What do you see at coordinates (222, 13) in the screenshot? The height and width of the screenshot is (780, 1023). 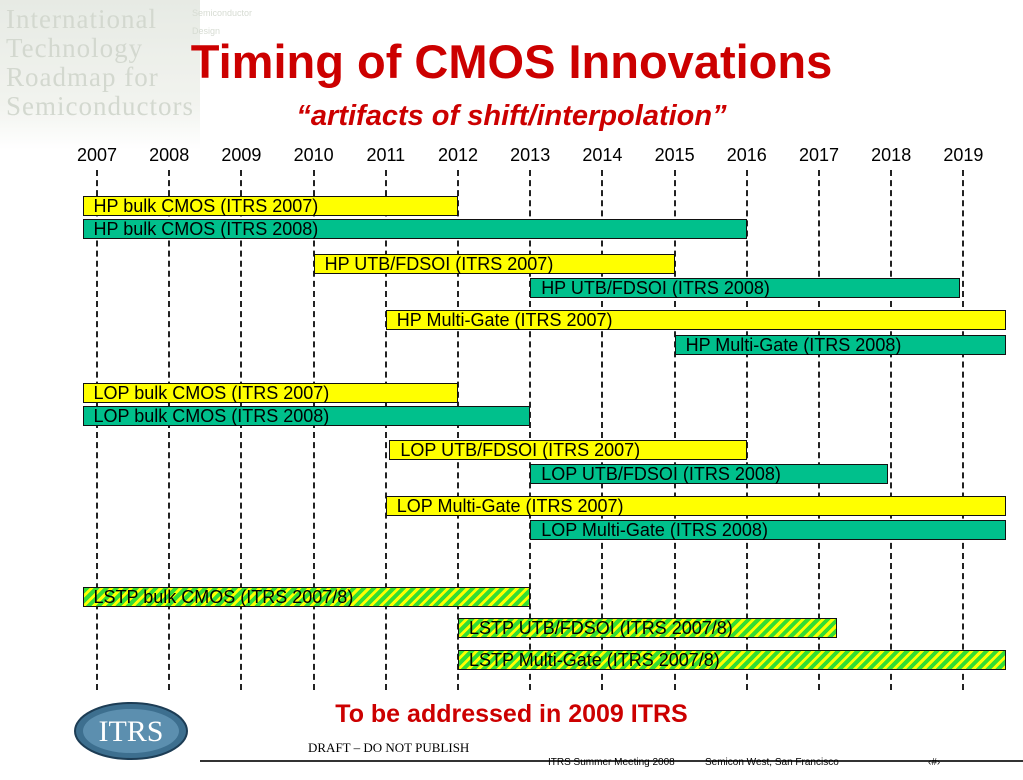 I see `watermark-small-text: Semiconductor` at bounding box center [222, 13].